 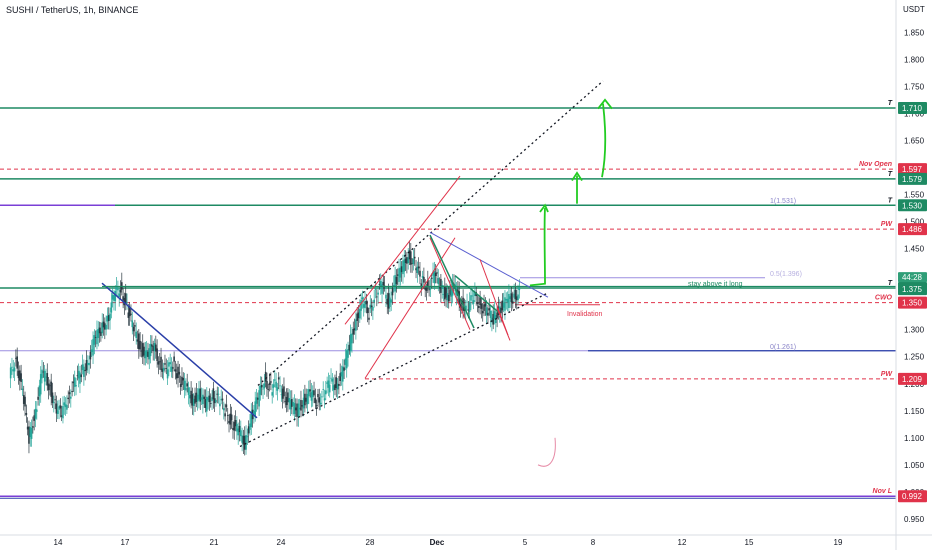 What do you see at coordinates (715, 284) in the screenshot?
I see `annotation-text: stay above it long` at bounding box center [715, 284].